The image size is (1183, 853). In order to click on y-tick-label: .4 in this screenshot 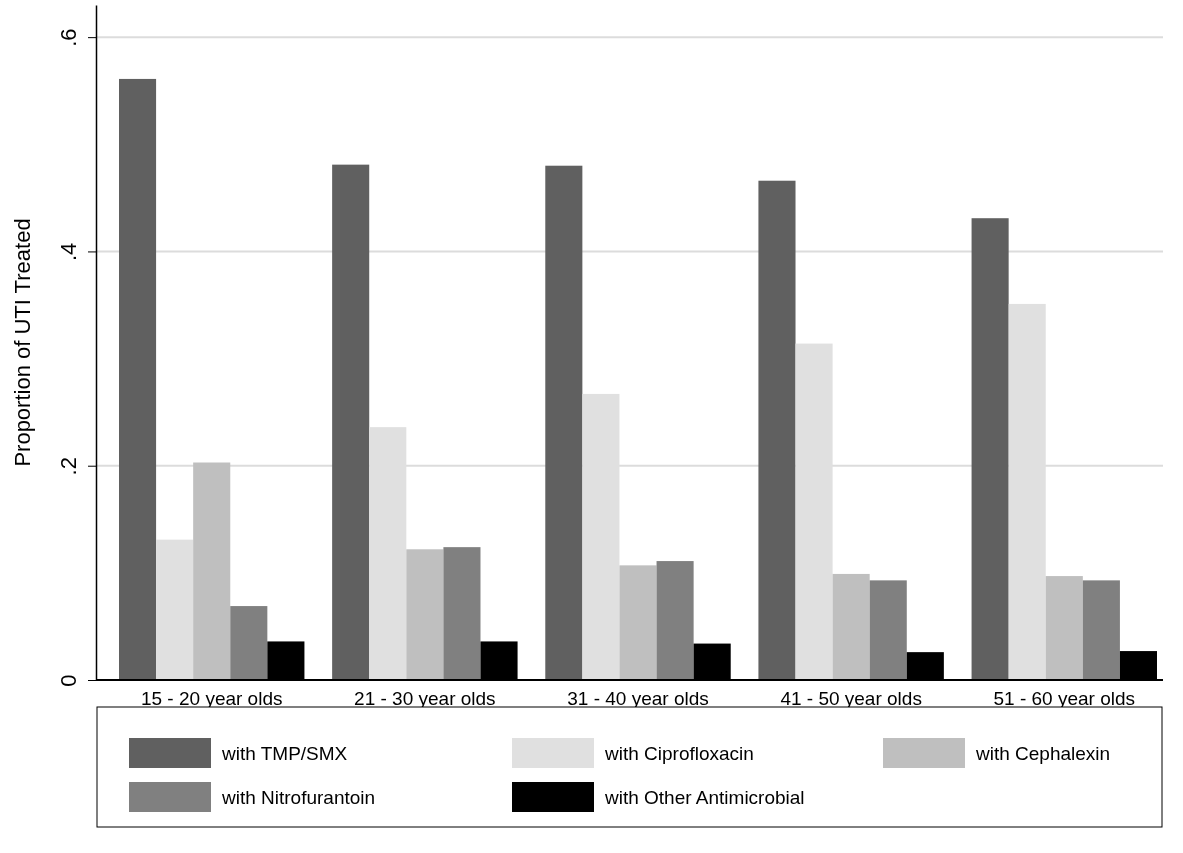, I will do `click(68, 252)`.